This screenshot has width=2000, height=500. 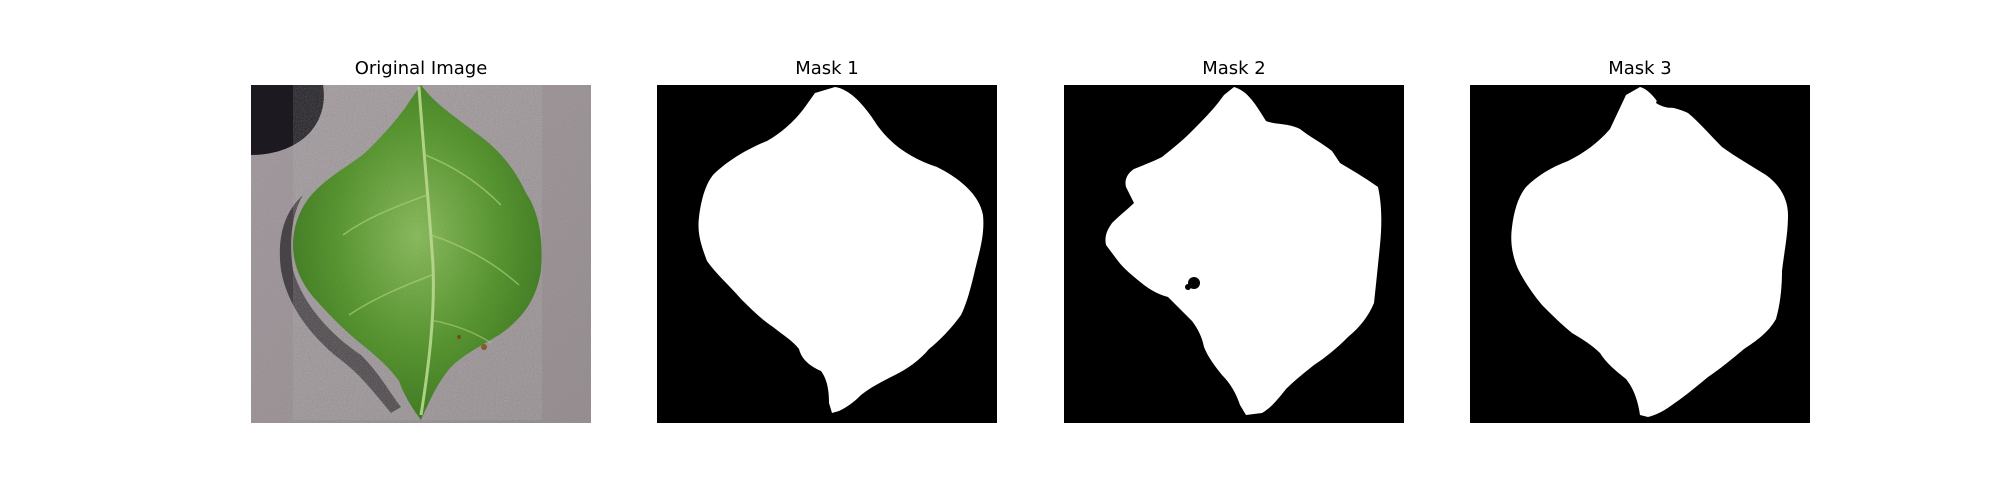 What do you see at coordinates (340, 304) in the screenshot?
I see `leaf-cast-shadow` at bounding box center [340, 304].